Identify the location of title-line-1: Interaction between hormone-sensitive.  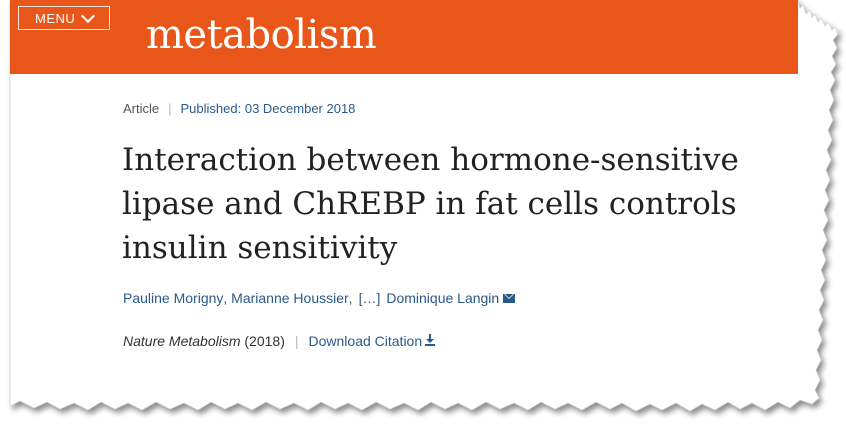
(430, 160).